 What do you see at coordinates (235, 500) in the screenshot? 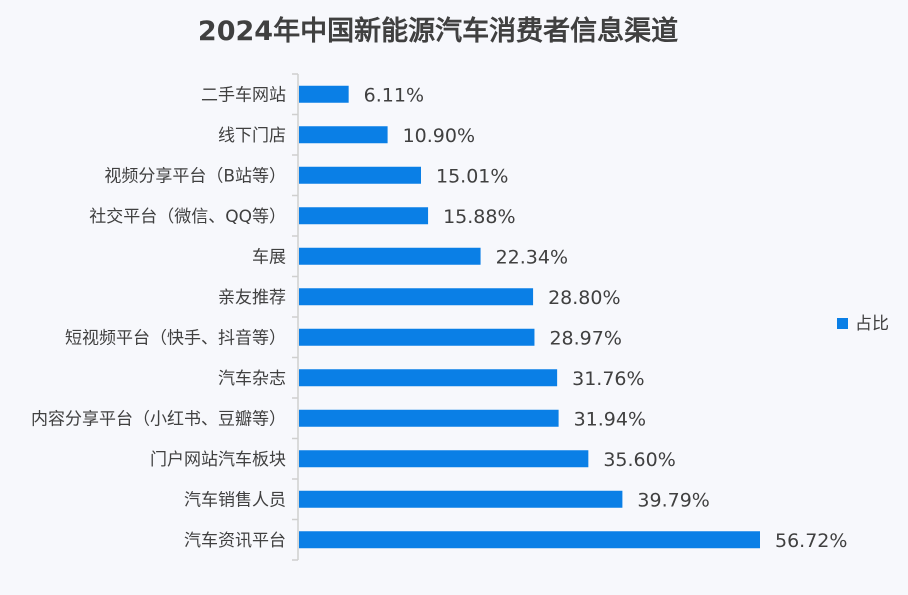
I see `category-label: 汽车销售人员` at bounding box center [235, 500].